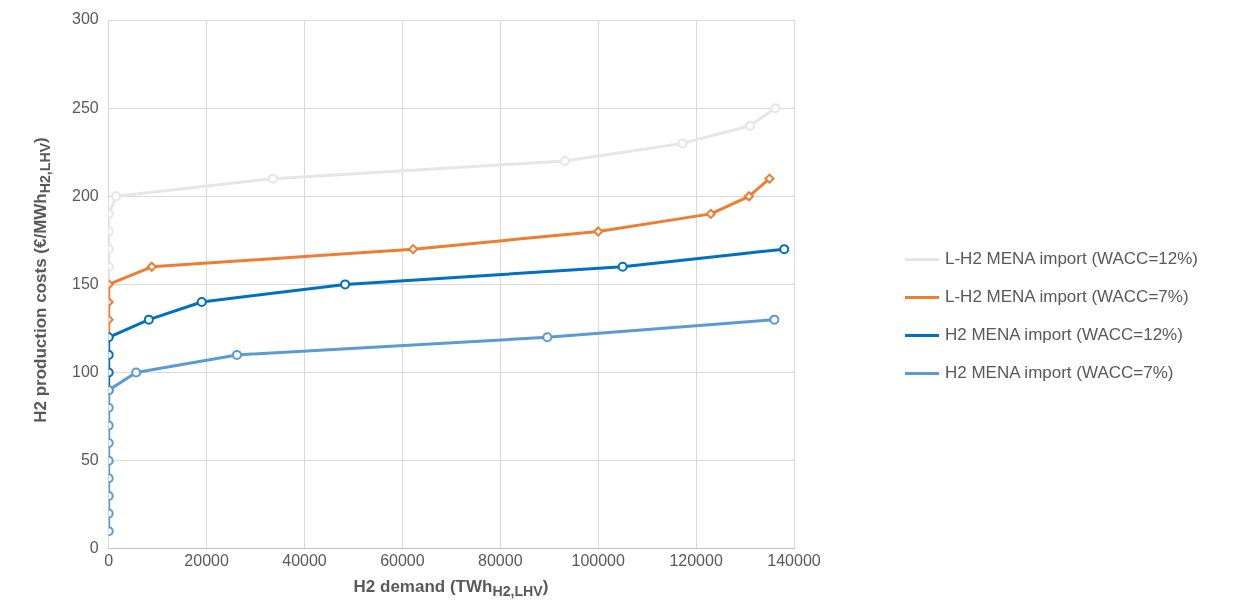 The image size is (1254, 614). Describe the element at coordinates (304, 560) in the screenshot. I see `x-tick-label: 40000` at that location.